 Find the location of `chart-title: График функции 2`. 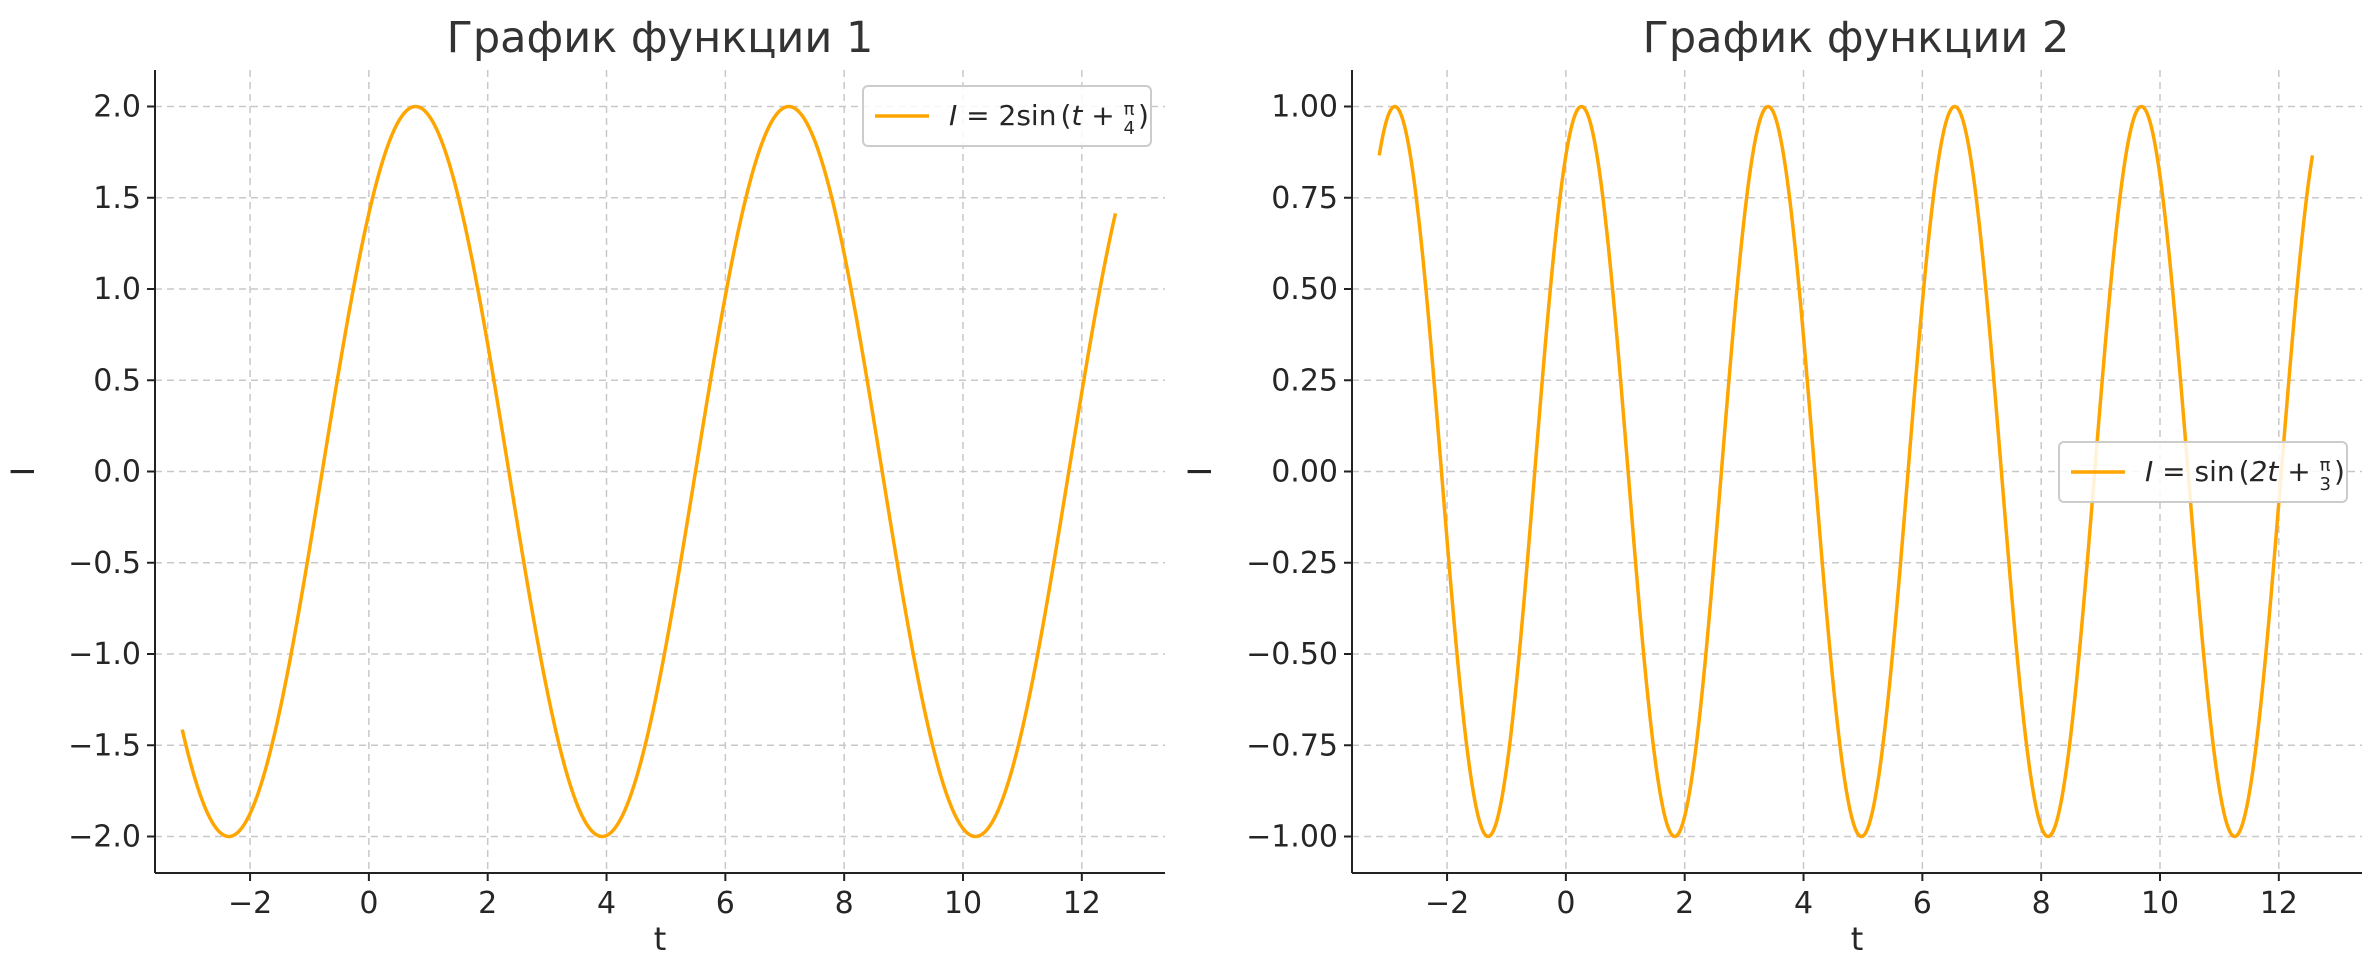

chart-title: График функции 2 is located at coordinates (1856, 38).